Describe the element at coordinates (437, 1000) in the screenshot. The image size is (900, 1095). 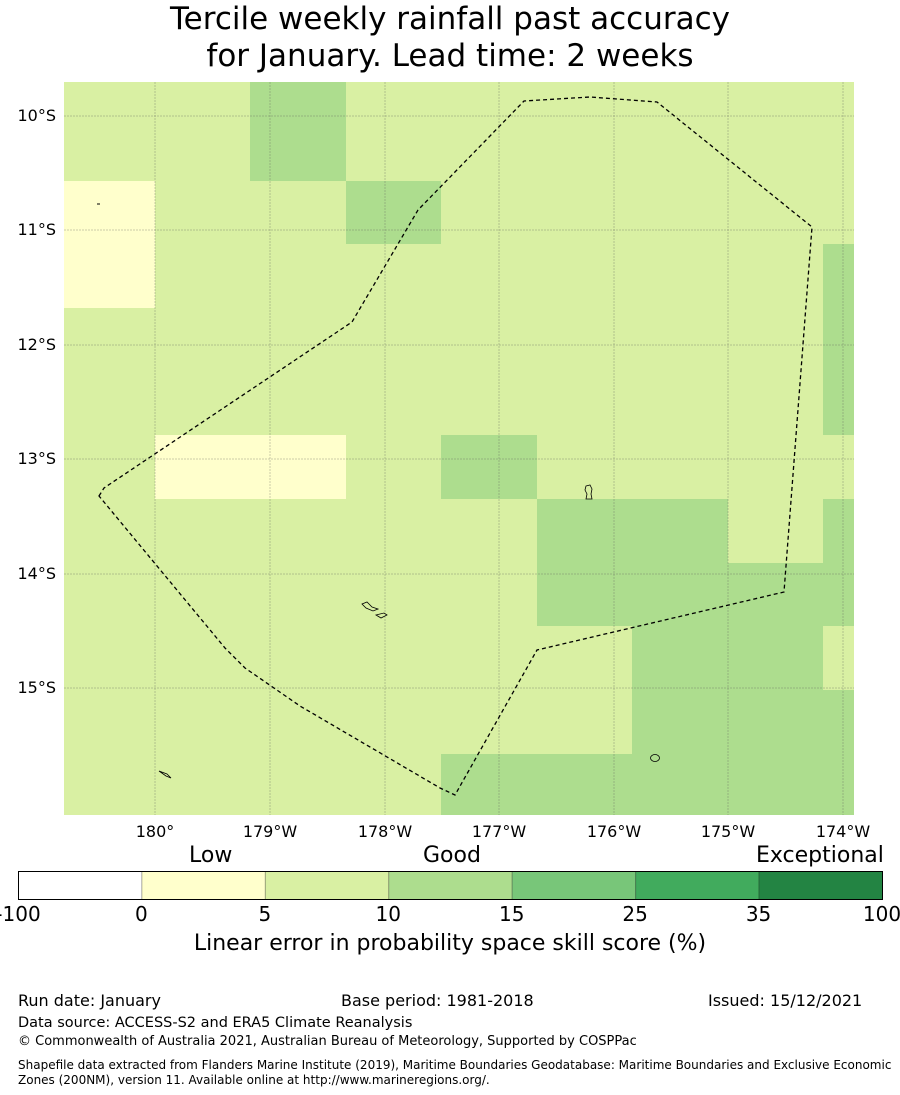
I see `base-period: Base period: 1981-2018` at that location.